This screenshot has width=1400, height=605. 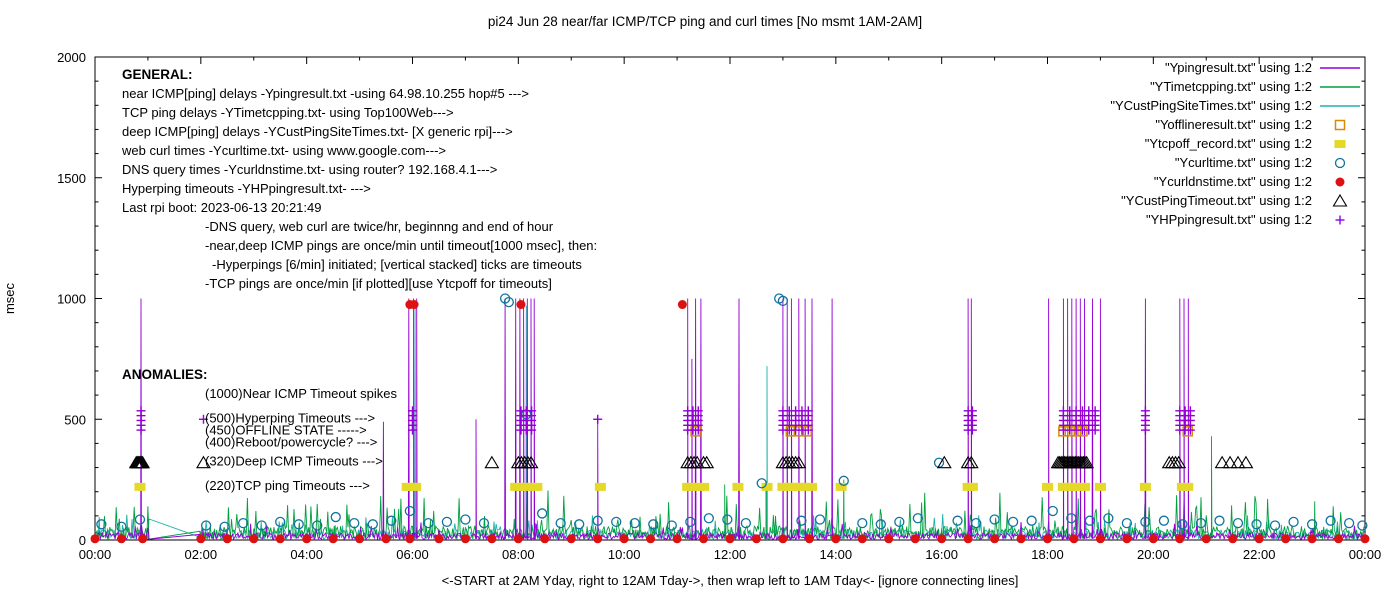 I want to click on x-tick-label: 12:00, so click(x=730, y=554).